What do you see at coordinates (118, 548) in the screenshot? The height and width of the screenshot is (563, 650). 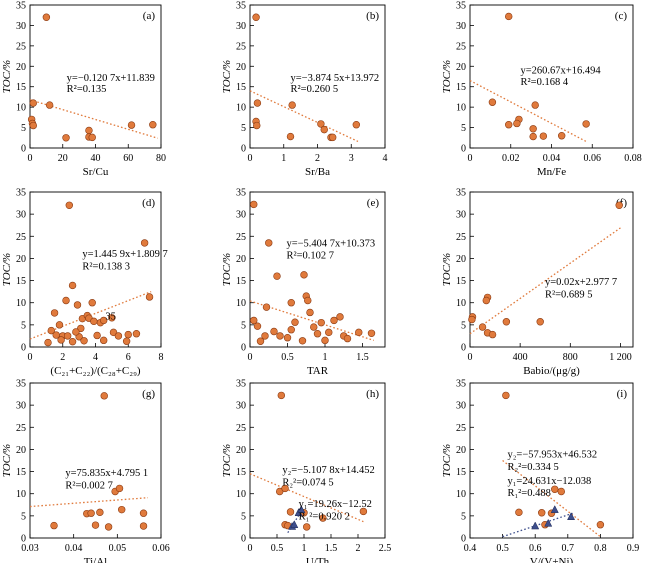 I see `x-tick-label: 0.05` at bounding box center [118, 548].